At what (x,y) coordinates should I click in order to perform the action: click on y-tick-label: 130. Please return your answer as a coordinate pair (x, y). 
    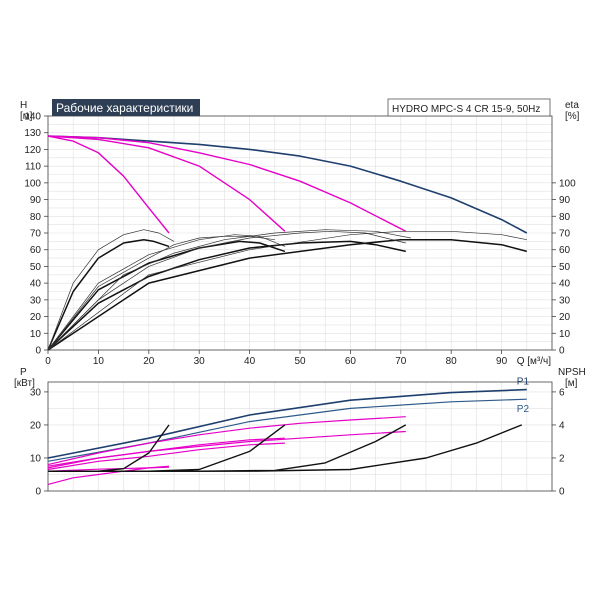
    Looking at the image, I should click on (32, 133).